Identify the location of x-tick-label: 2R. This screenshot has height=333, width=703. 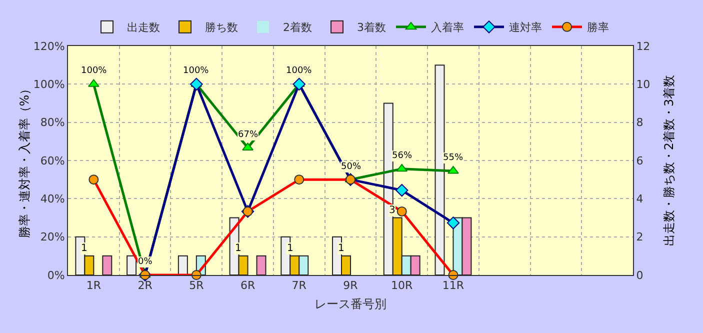
(145, 285).